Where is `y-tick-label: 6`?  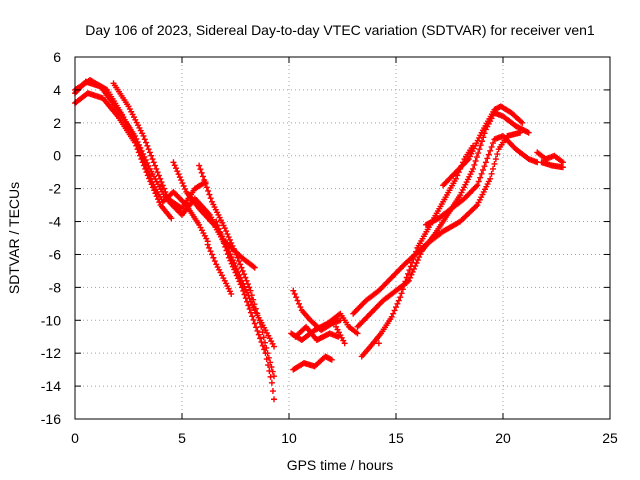 y-tick-label: 6 is located at coordinates (57, 57).